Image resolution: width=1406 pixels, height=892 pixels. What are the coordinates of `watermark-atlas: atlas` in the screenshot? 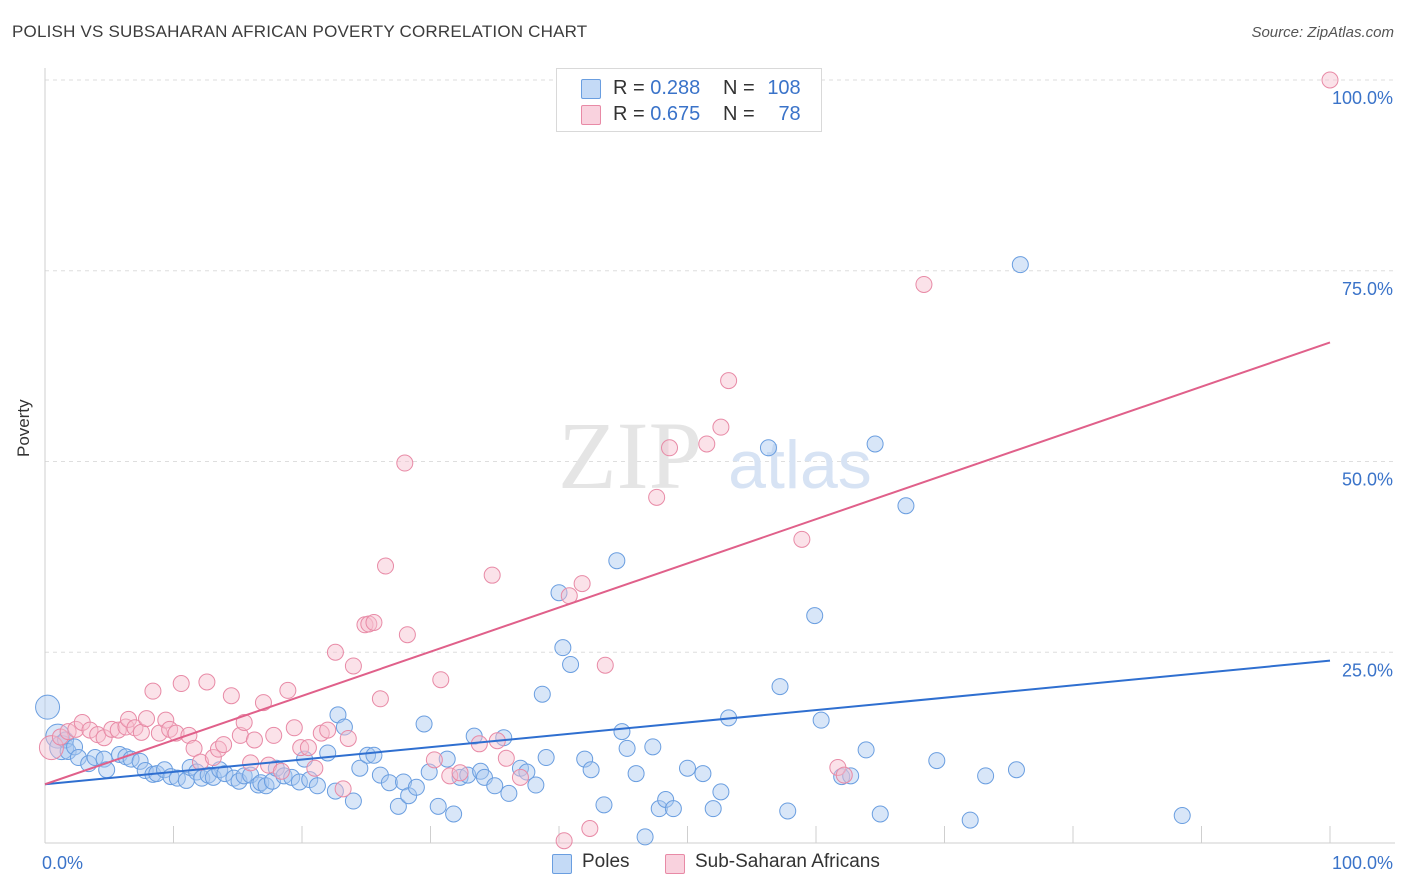 It's located at (800, 465).